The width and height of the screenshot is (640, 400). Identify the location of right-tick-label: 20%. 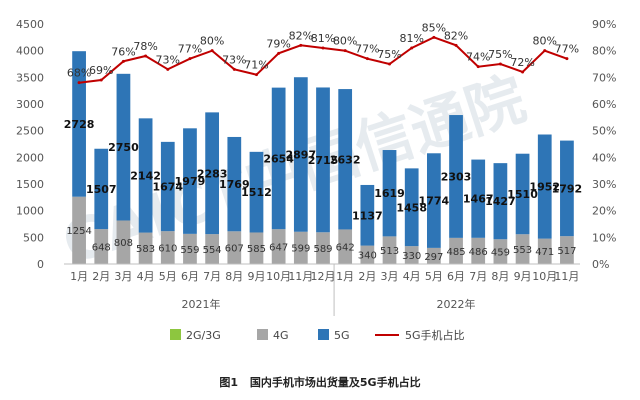
(604, 211).